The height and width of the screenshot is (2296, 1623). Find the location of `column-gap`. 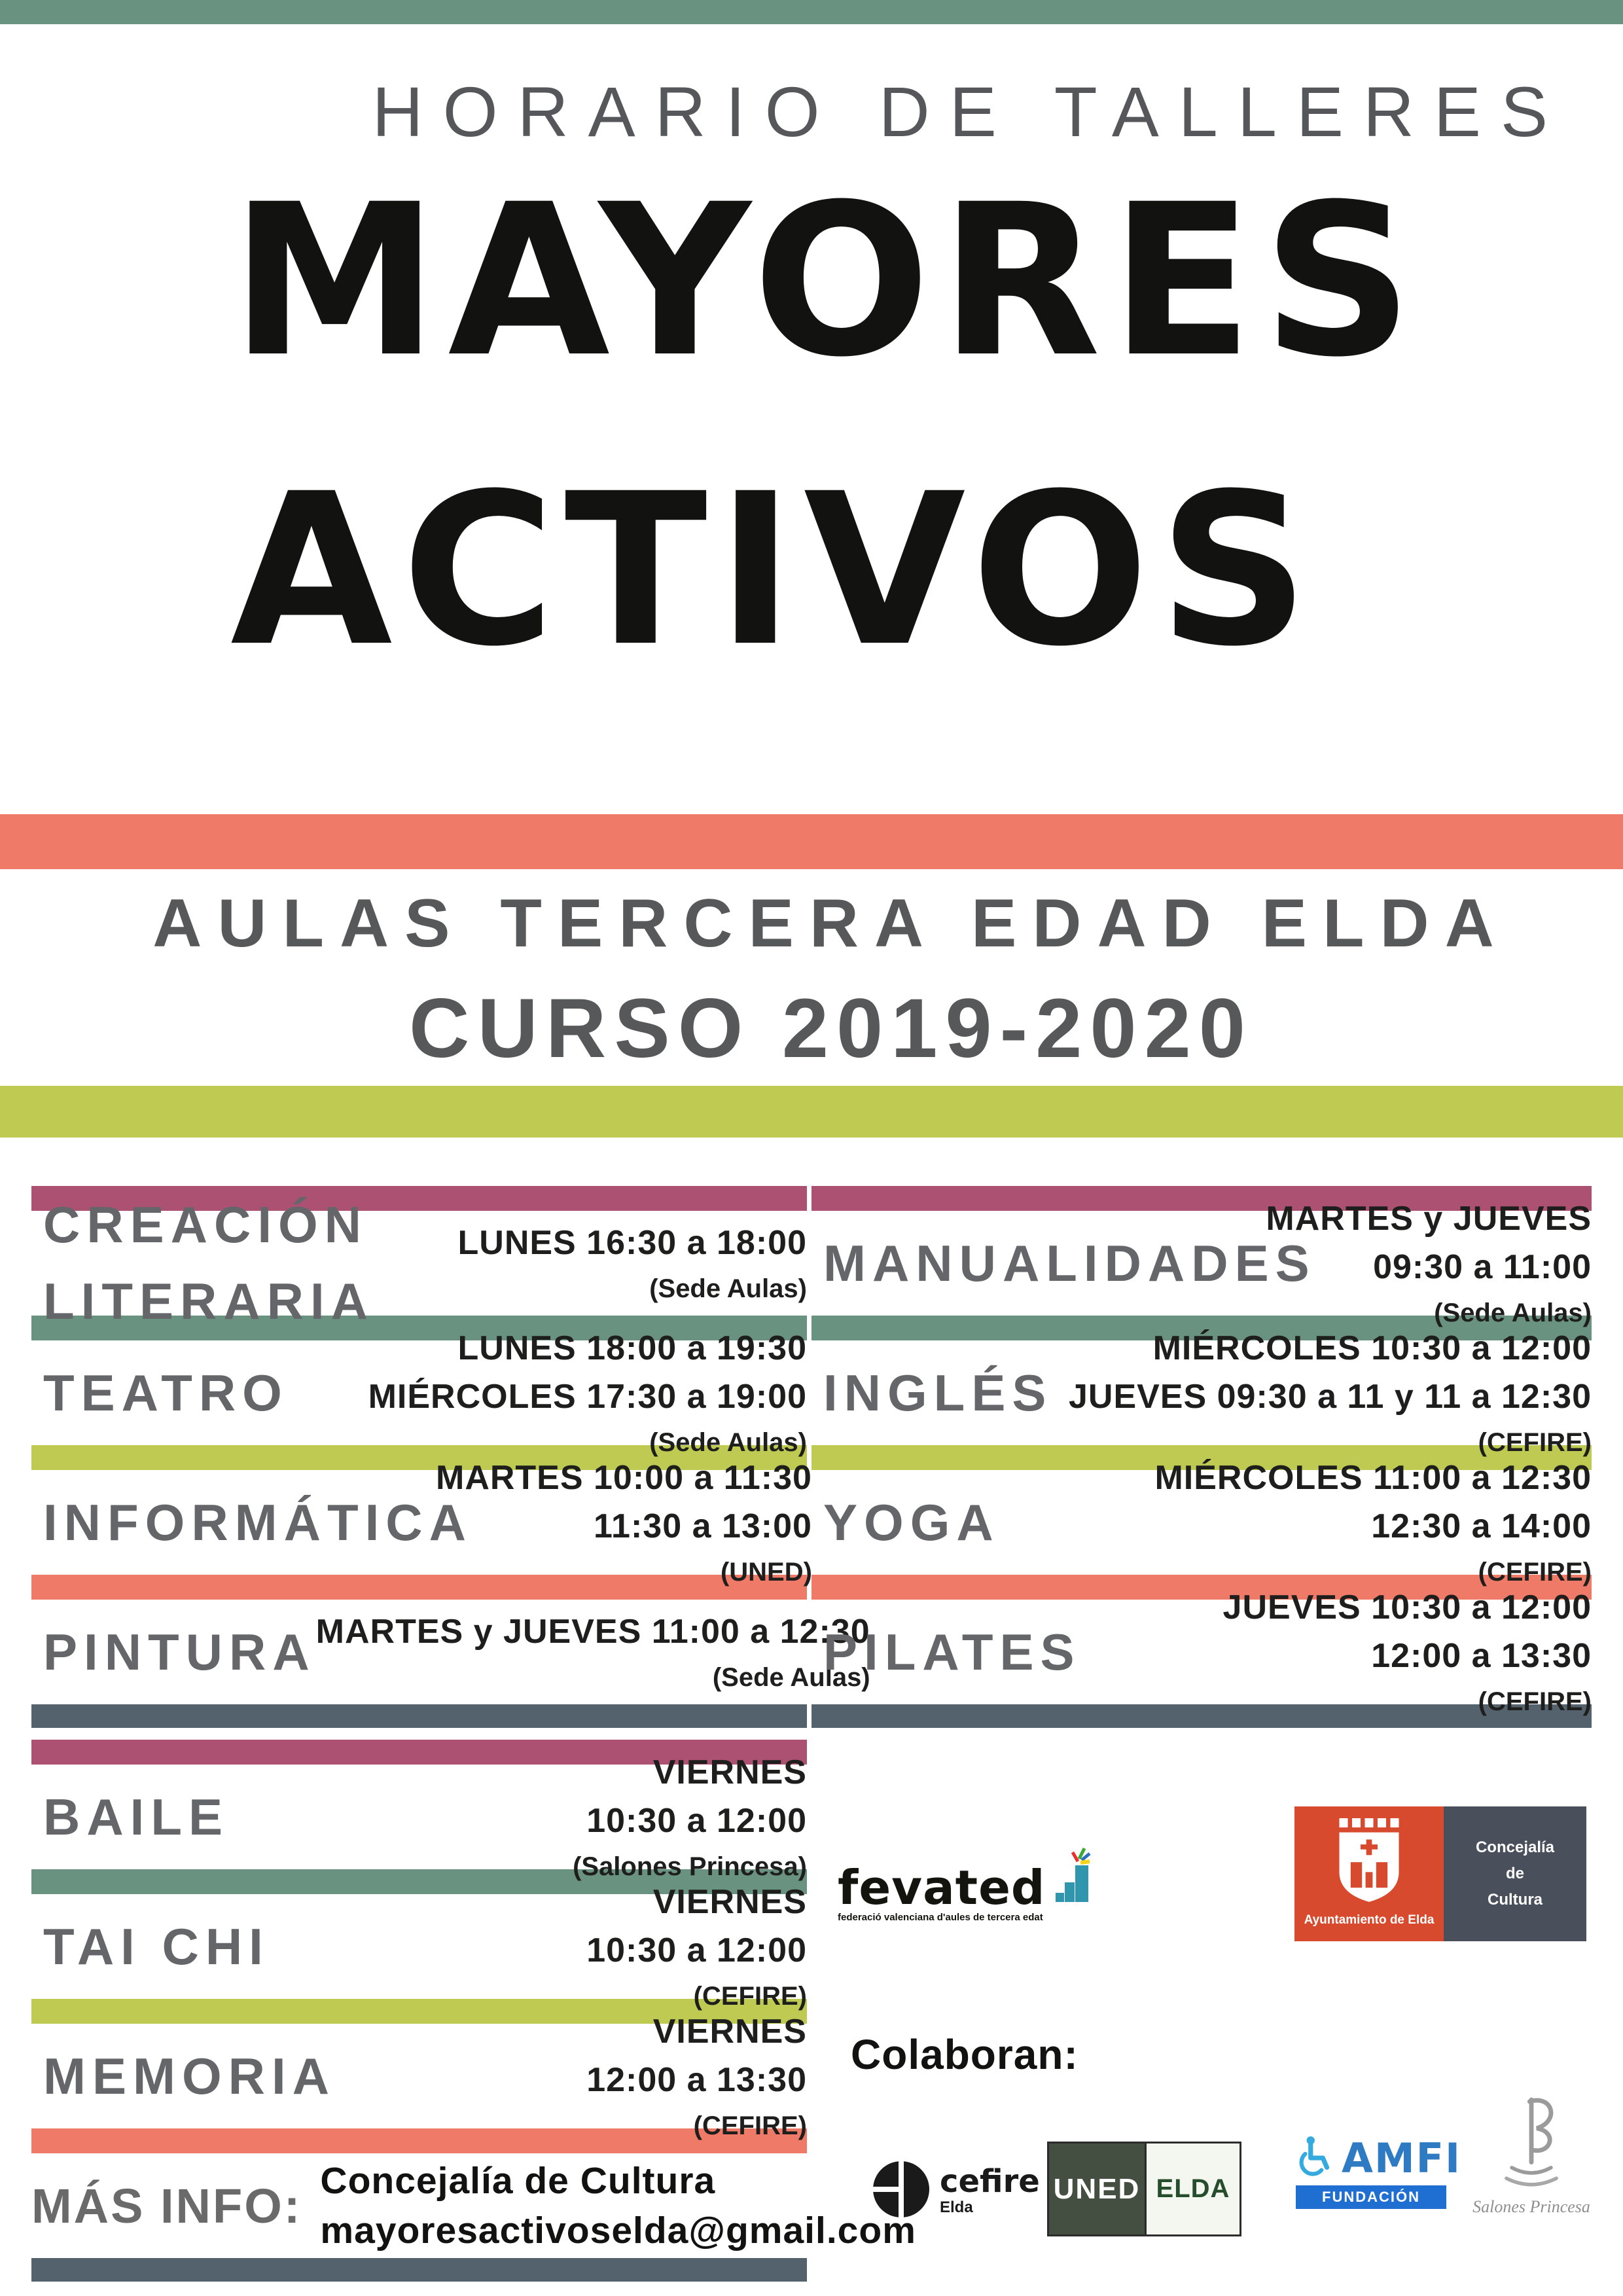

column-gap is located at coordinates (419, 1734).